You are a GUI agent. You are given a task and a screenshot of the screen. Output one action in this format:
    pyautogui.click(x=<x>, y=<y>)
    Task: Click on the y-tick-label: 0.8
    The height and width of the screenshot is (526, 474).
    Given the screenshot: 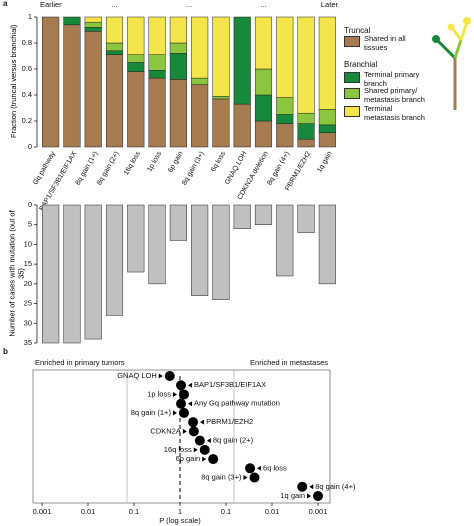 What is the action you would take?
    pyautogui.click(x=27, y=42)
    